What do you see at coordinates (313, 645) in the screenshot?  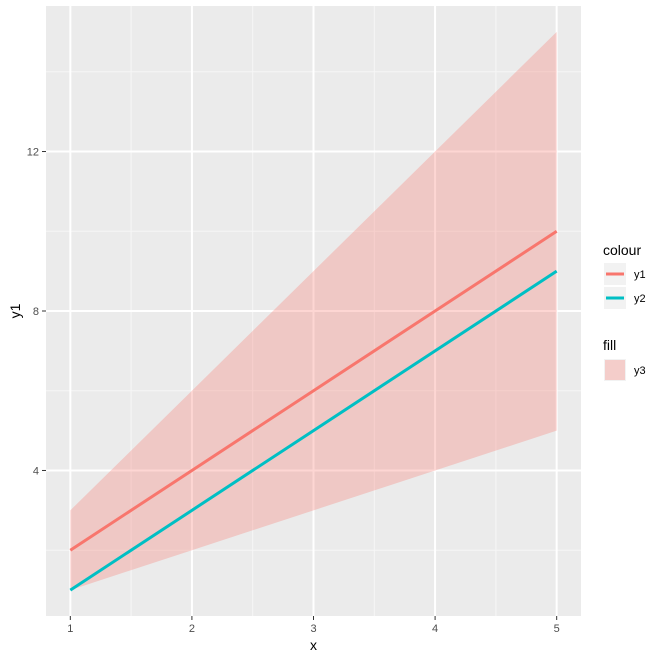 I see `x-axis-title: x` at bounding box center [313, 645].